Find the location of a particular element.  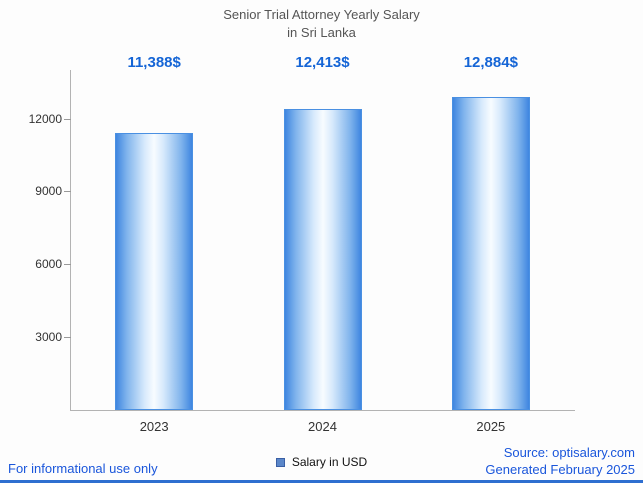

x-tick-label: 2025 is located at coordinates (491, 426).